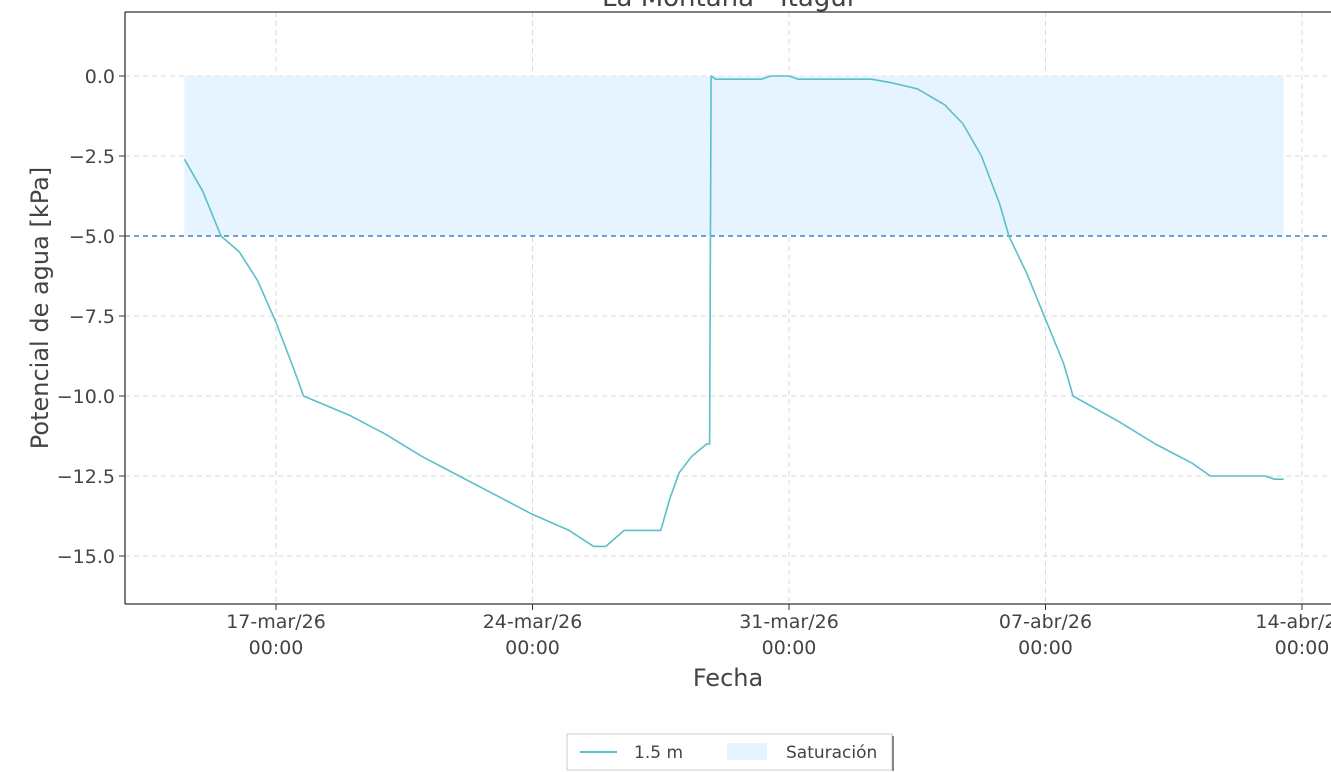  I want to click on x-tick-label-date: 14-abr/26, so click(1293, 622).